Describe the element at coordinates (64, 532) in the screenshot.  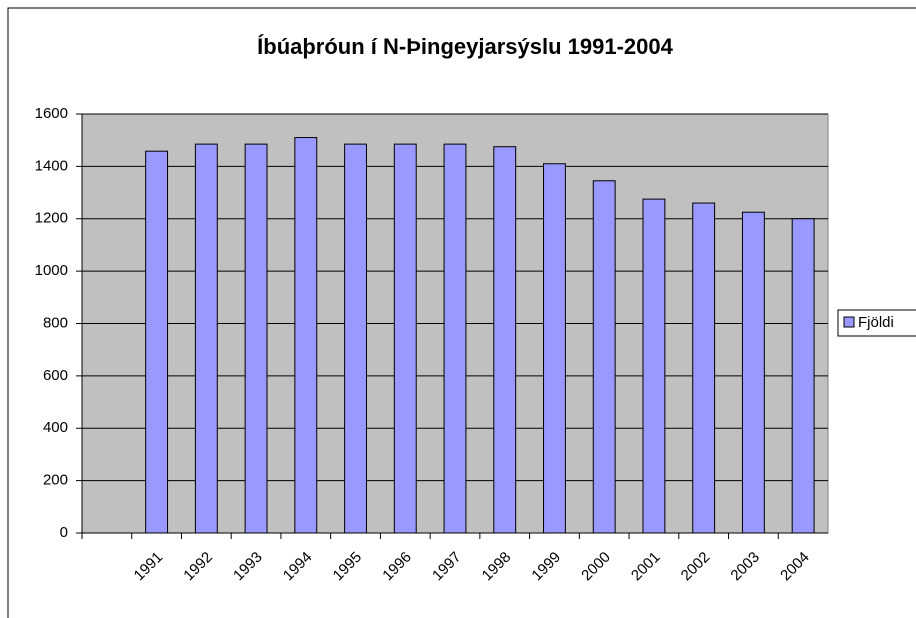
I see `y-tick-label: 0` at that location.